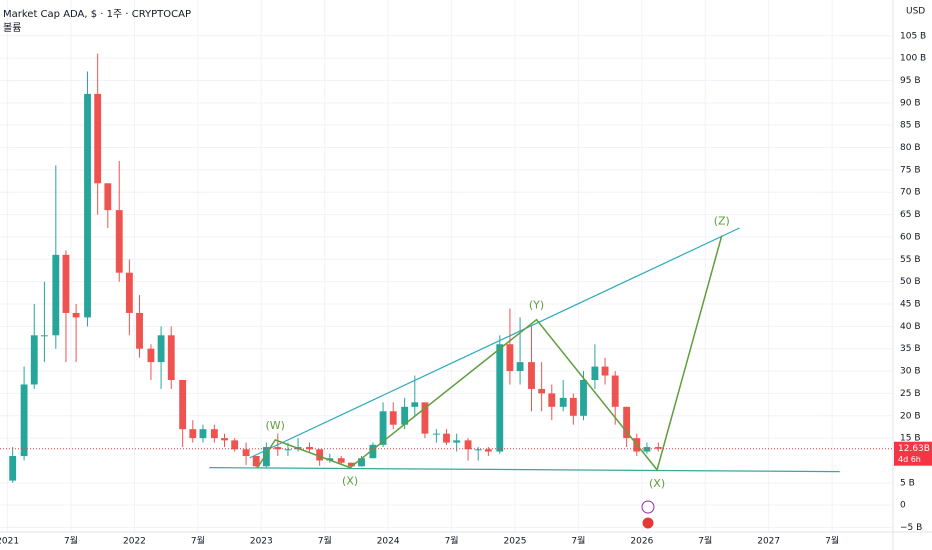  I want to click on countdown-label: 4d 6h, so click(909, 459).